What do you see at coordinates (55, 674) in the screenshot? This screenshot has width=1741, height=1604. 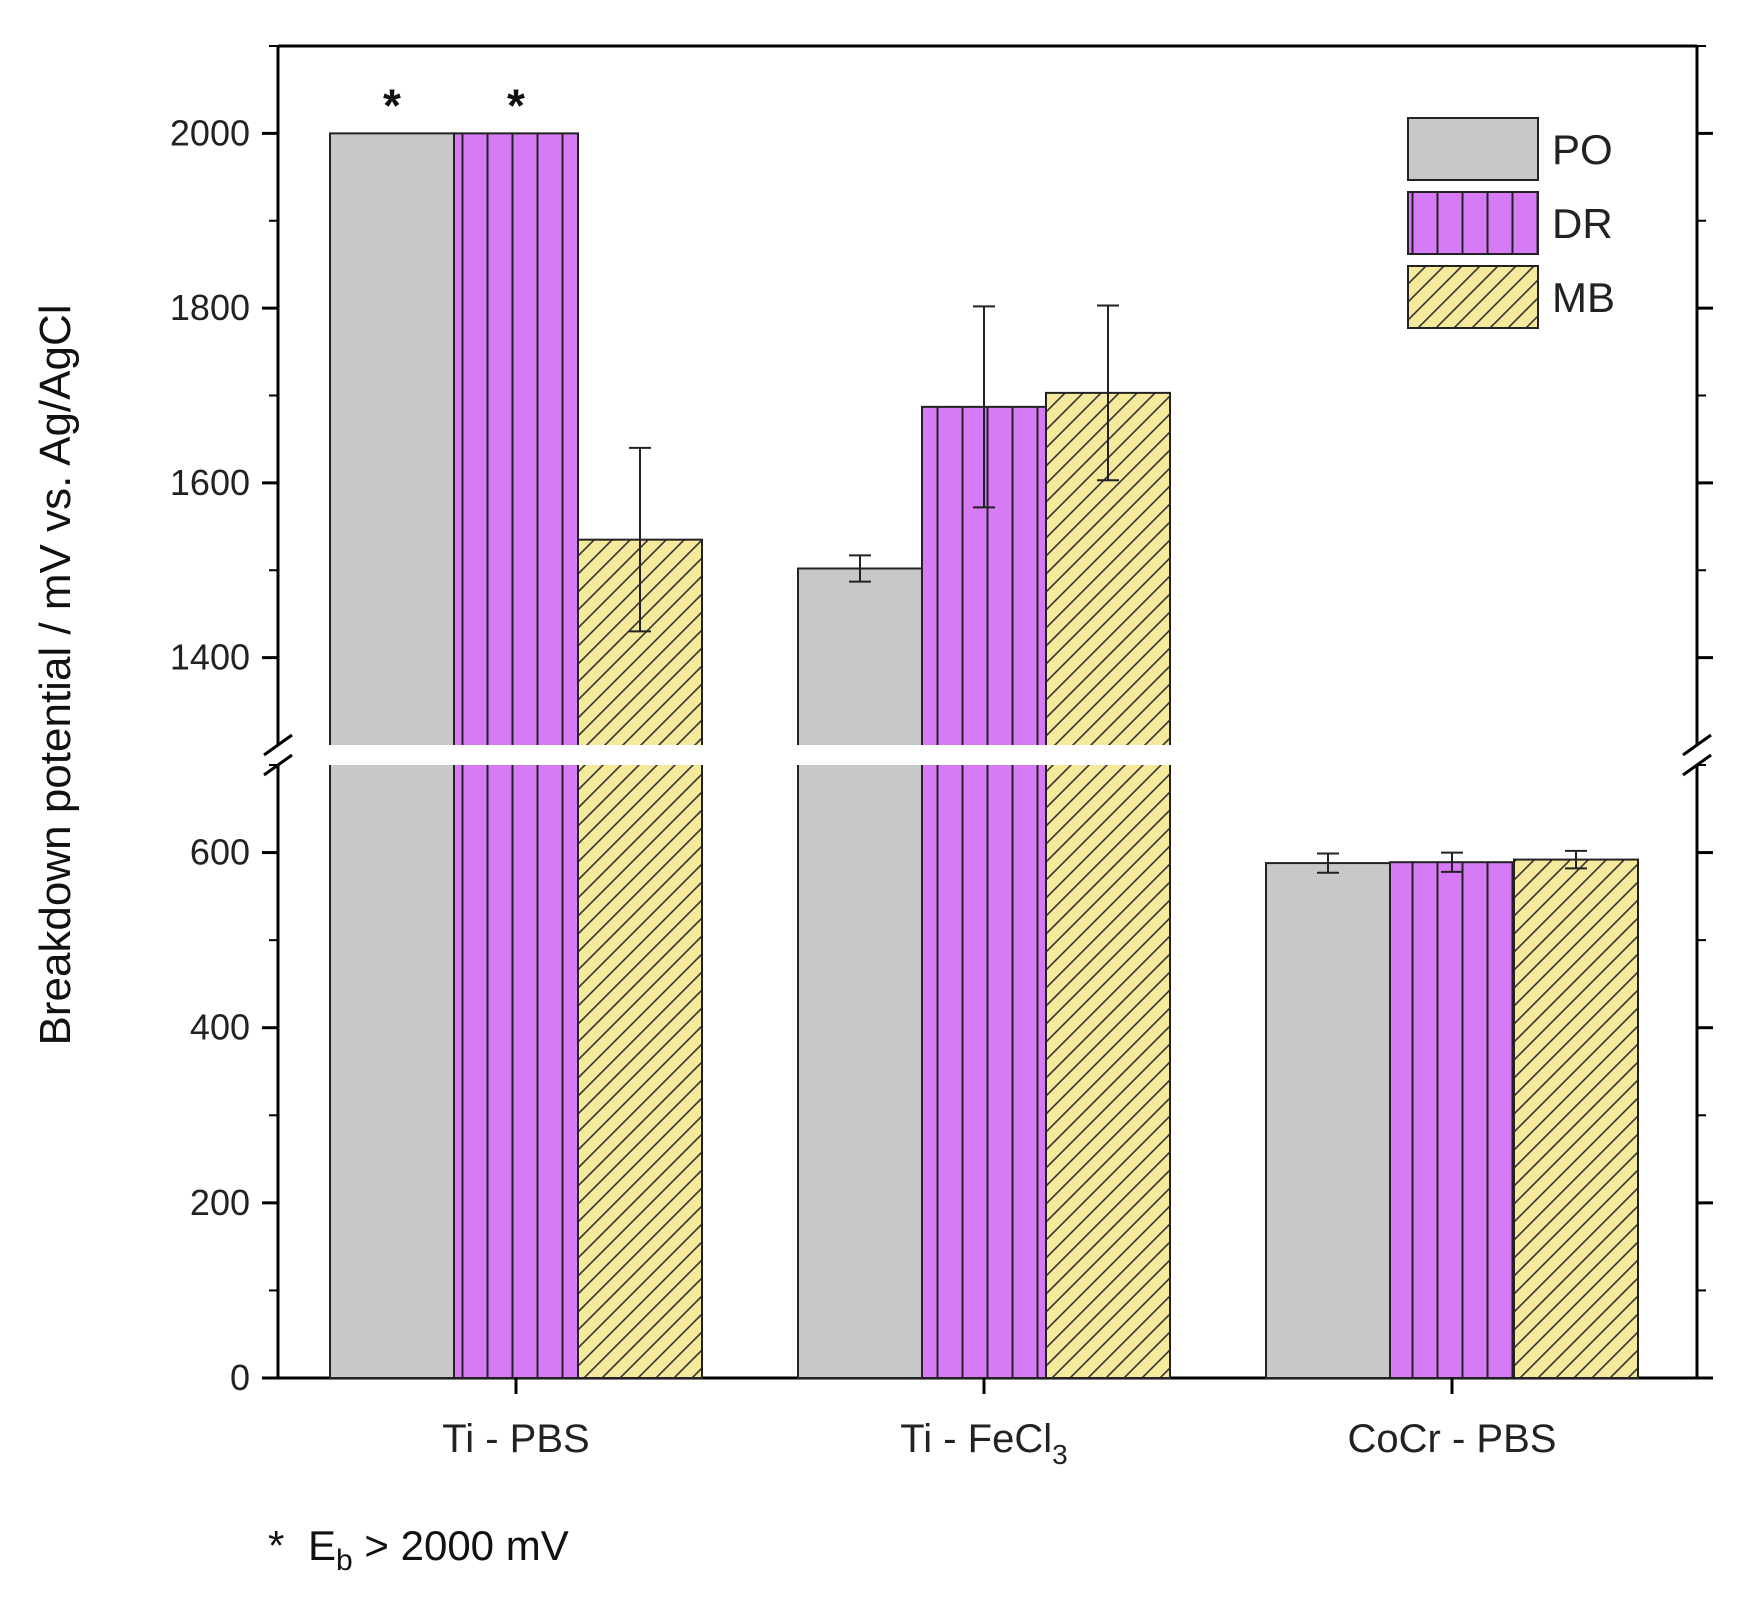 I see `y-axis-title: Breakdown potential / mV vs. Ag/AgCl` at bounding box center [55, 674].